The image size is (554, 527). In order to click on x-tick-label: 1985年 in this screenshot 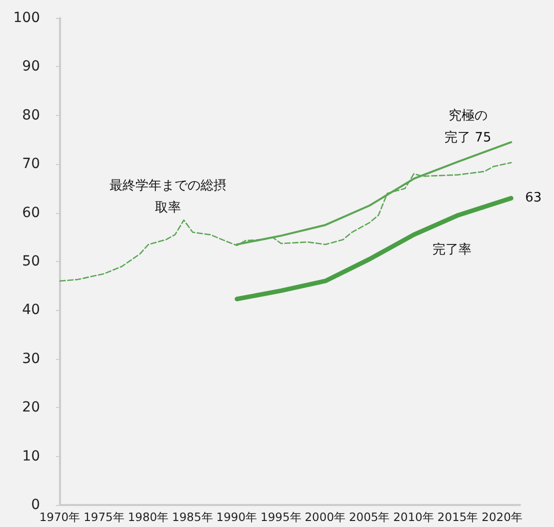, I will do `click(193, 517)`.